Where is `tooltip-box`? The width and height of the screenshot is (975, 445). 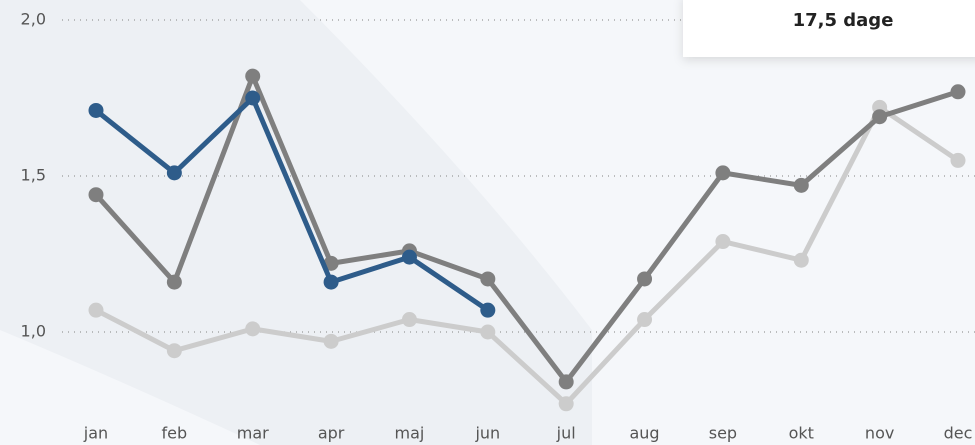
tooltip-box is located at coordinates (829, 28).